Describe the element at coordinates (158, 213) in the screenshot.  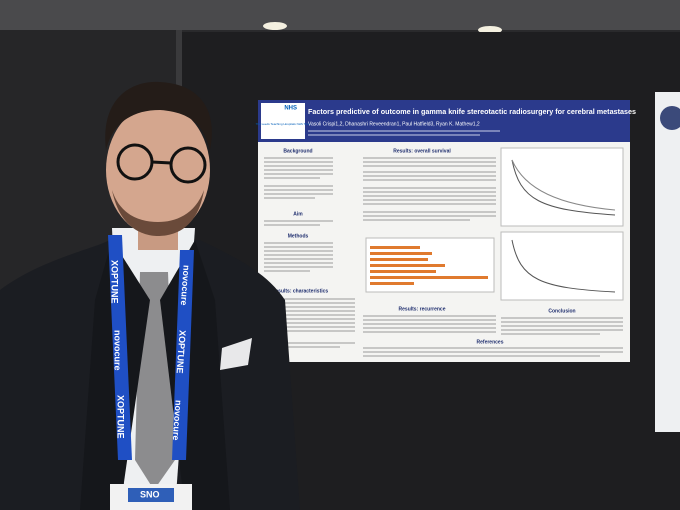
I see `beard` at that location.